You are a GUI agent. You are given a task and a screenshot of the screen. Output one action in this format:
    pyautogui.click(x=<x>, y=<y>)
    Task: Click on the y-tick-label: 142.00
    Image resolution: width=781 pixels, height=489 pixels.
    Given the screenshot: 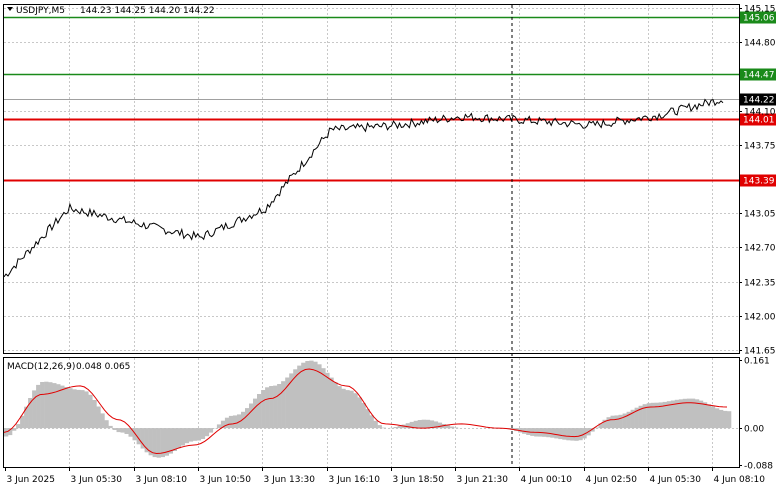 What is the action you would take?
    pyautogui.click(x=760, y=318)
    